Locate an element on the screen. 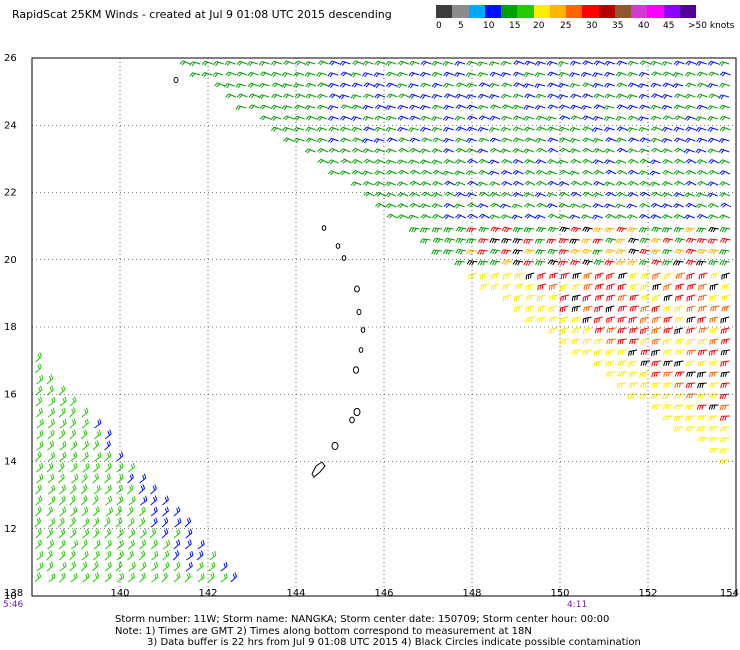 The width and height of the screenshot is (740, 650). longitude-label: 142 is located at coordinates (207, 593).